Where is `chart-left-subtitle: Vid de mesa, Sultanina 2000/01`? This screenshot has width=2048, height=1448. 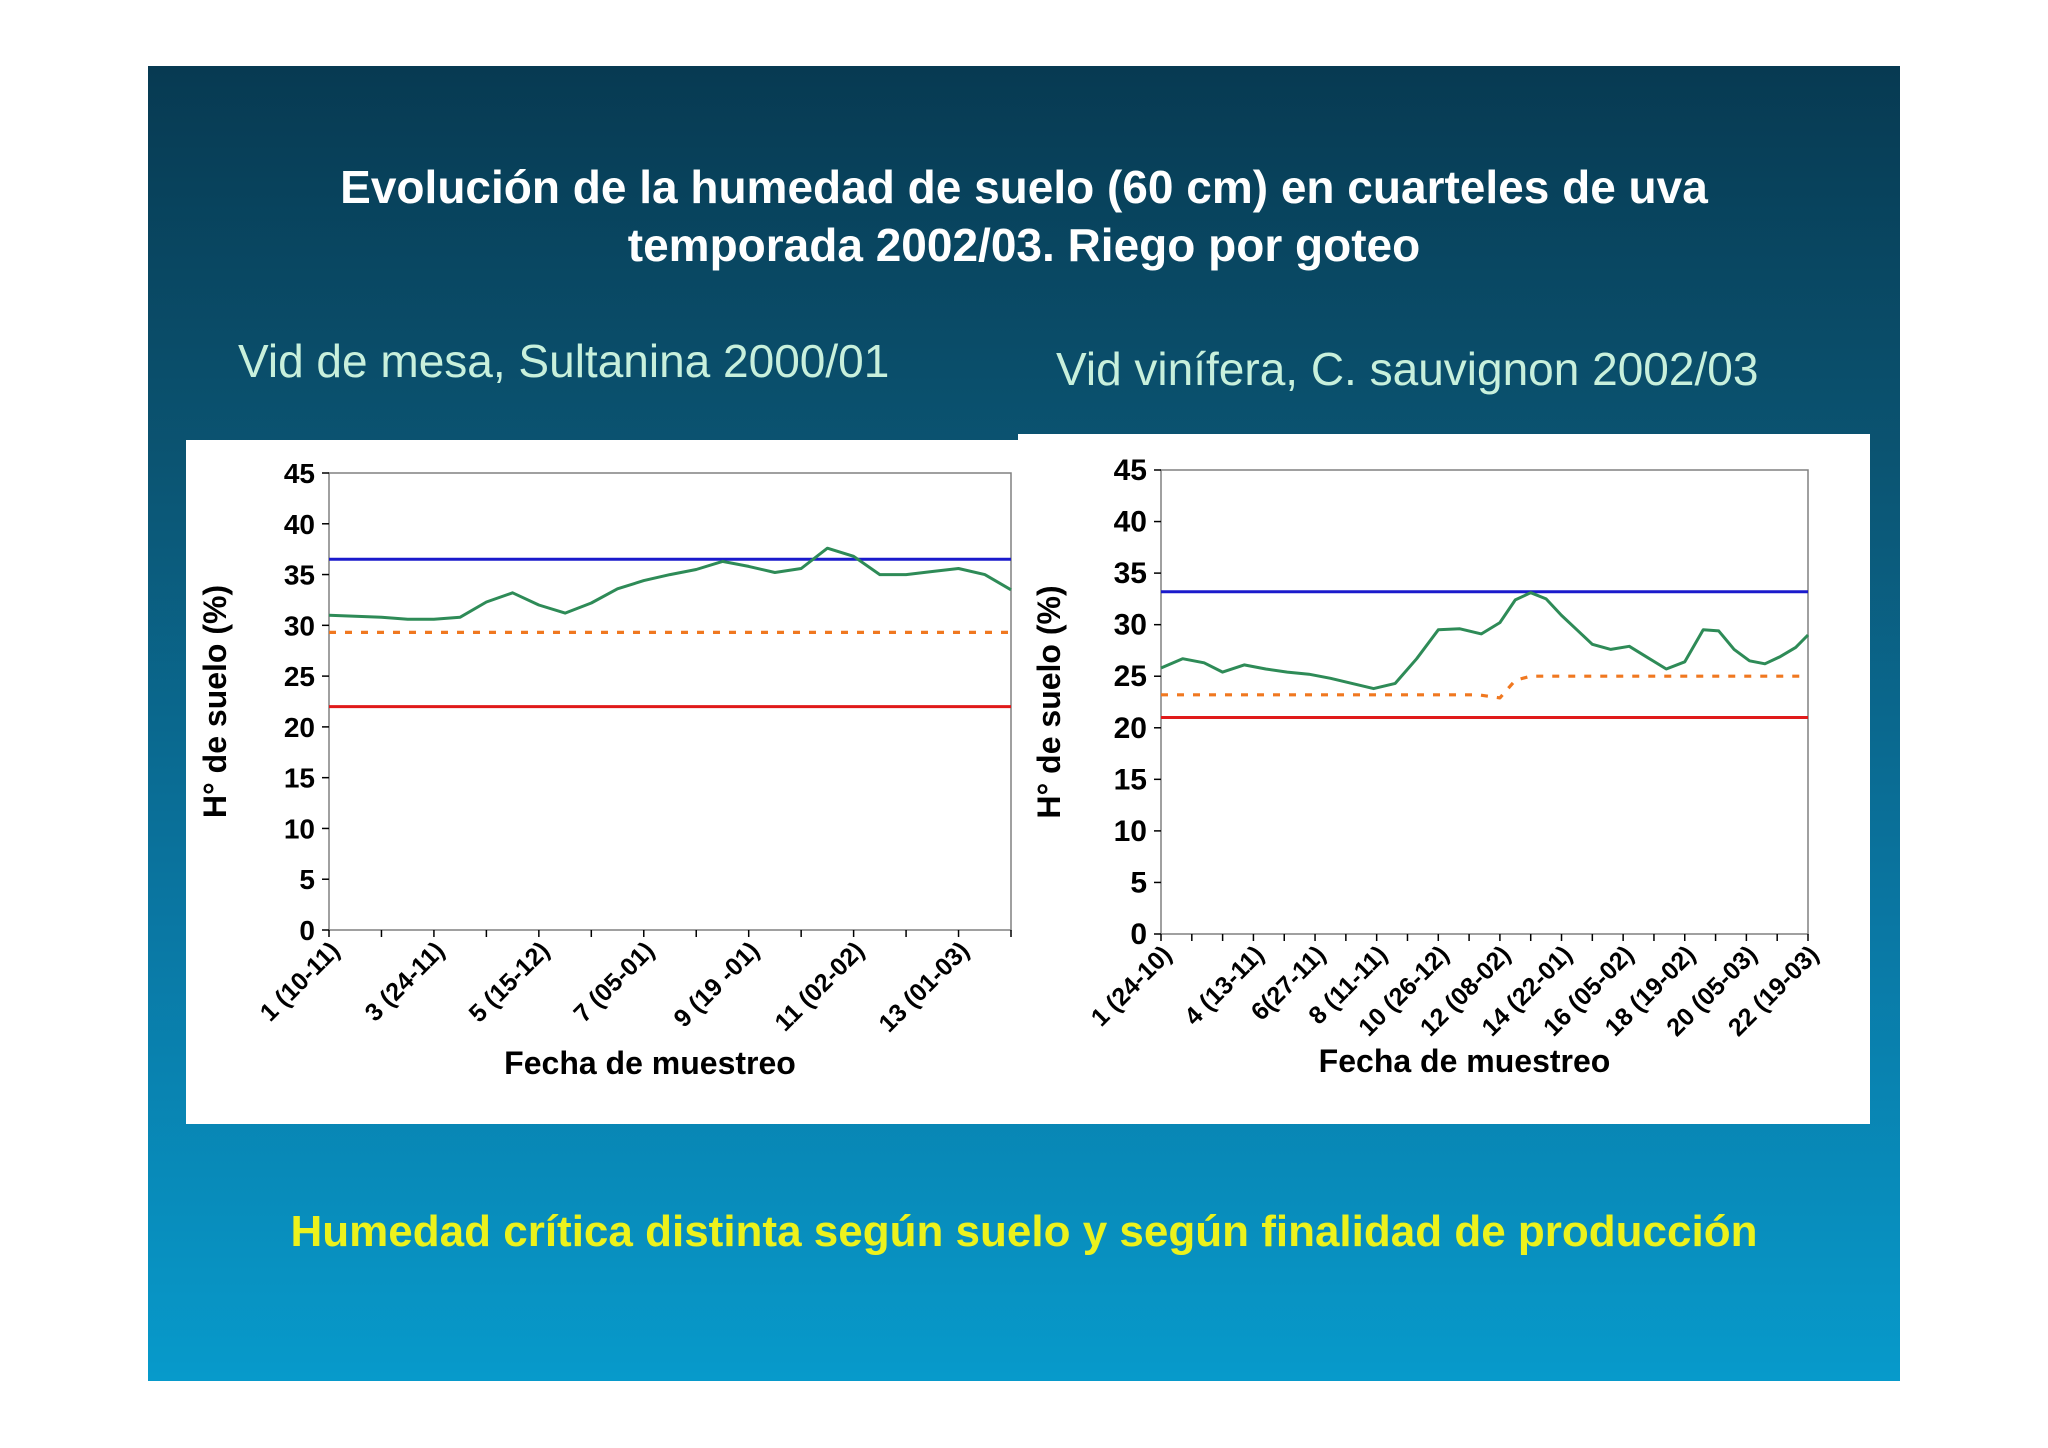
chart-left-subtitle: Vid de mesa, Sultanina 2000/01 is located at coordinates (564, 361).